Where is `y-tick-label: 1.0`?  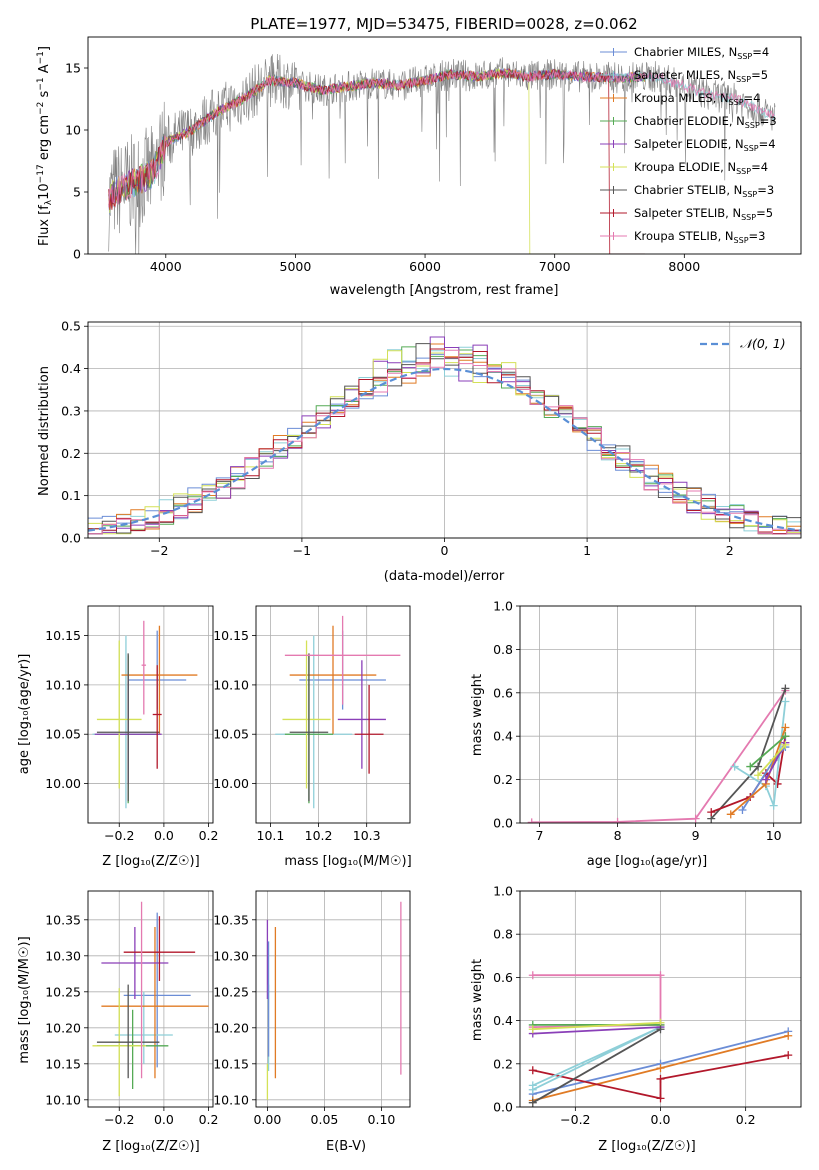
y-tick-label: 1.0 is located at coordinates (503, 606).